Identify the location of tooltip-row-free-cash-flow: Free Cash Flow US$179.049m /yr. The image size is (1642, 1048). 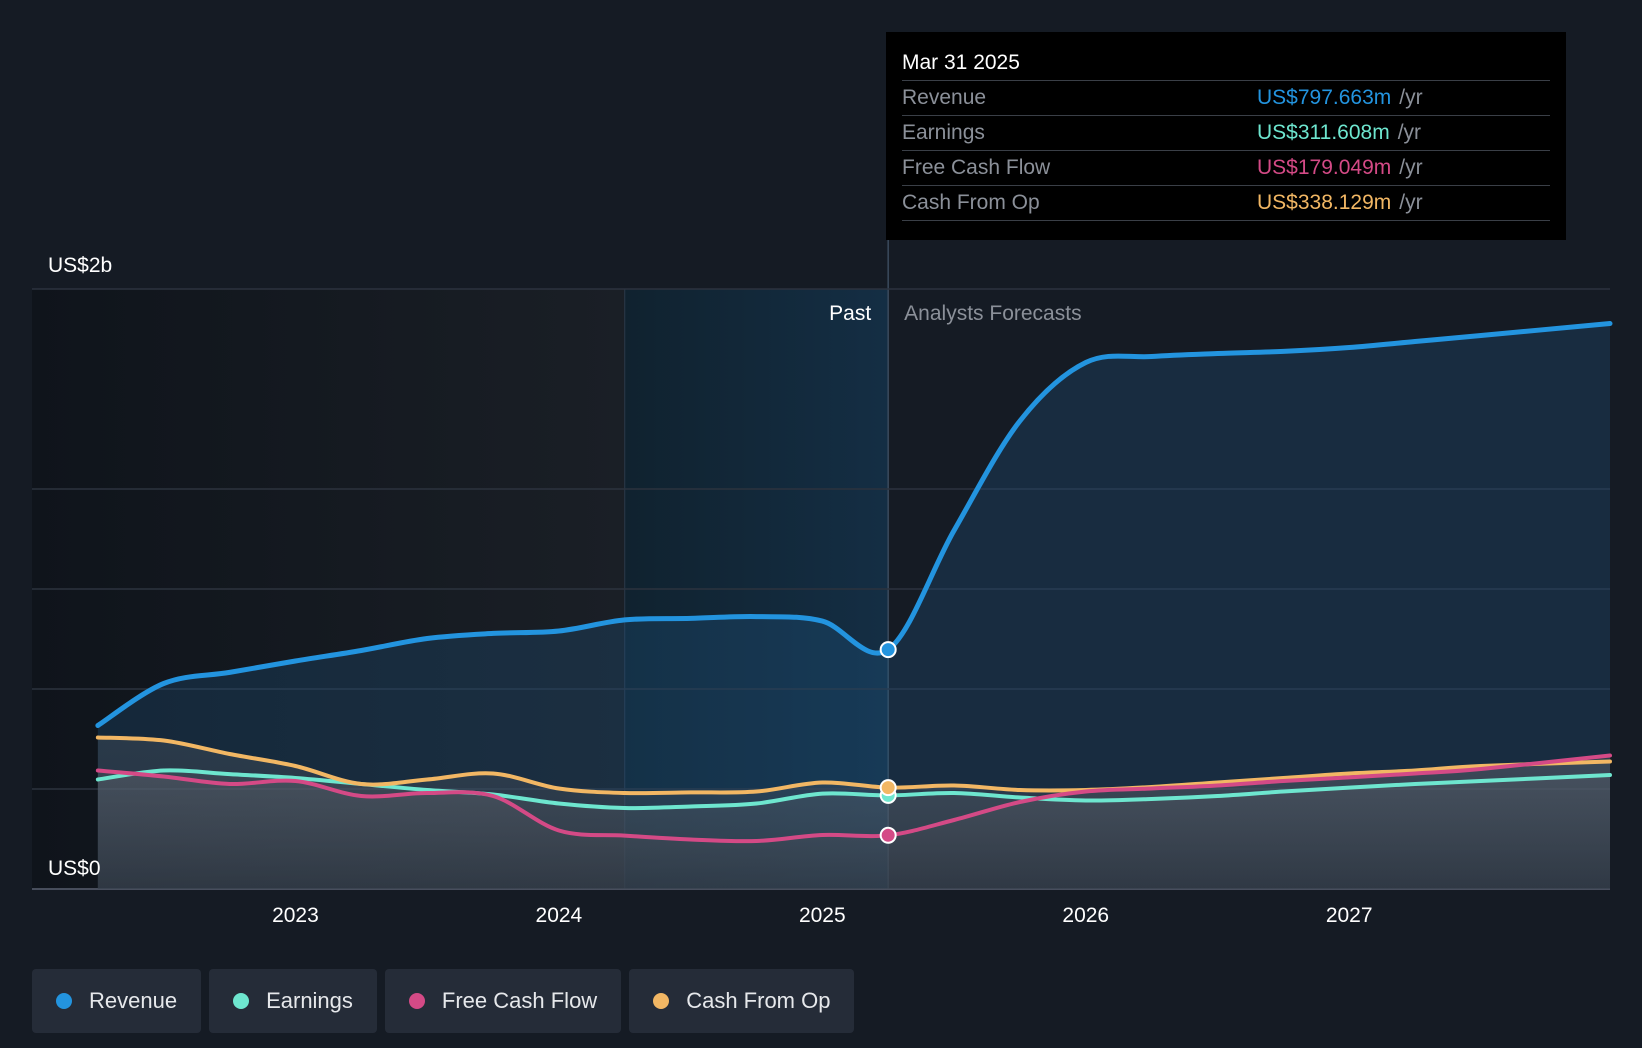
(1226, 167).